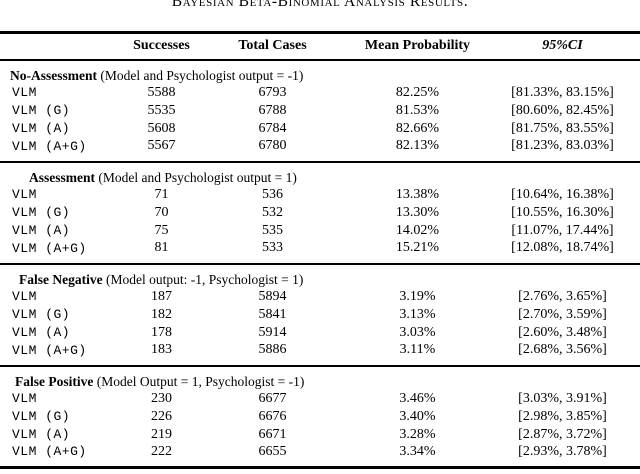 This screenshot has height=474, width=640. I want to click on col-header-mean-probability: Mean Probability, so click(417, 46).